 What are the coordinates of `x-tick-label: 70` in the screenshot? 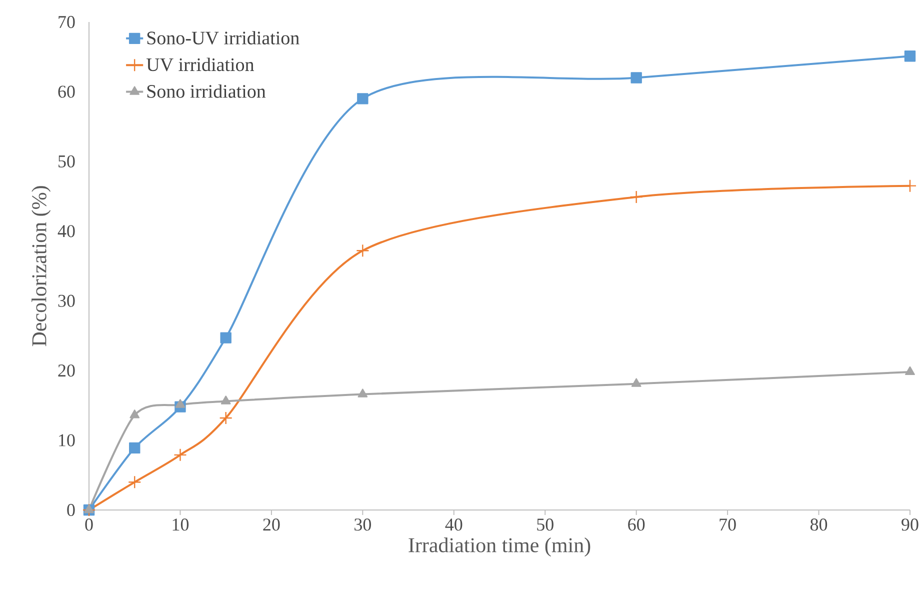 It's located at (728, 524).